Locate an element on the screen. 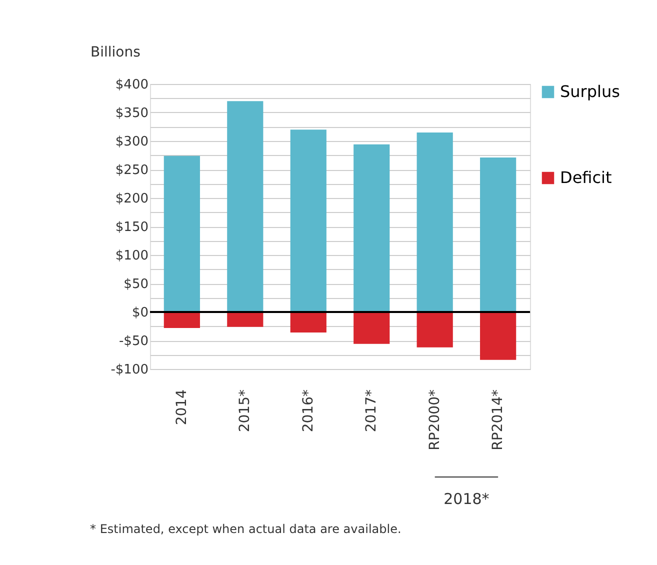  text: 2018* is located at coordinates (467, 499).